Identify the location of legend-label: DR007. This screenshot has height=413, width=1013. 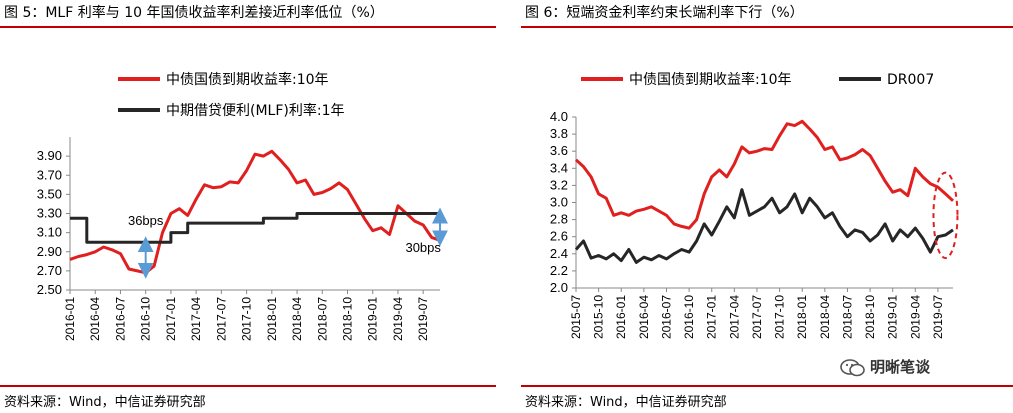
(910, 80).